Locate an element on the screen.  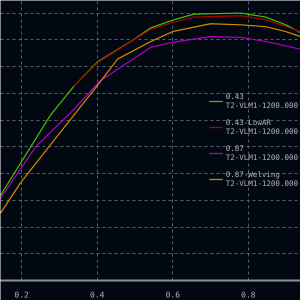
x-tick-label: 0.6 is located at coordinates (173, 295).